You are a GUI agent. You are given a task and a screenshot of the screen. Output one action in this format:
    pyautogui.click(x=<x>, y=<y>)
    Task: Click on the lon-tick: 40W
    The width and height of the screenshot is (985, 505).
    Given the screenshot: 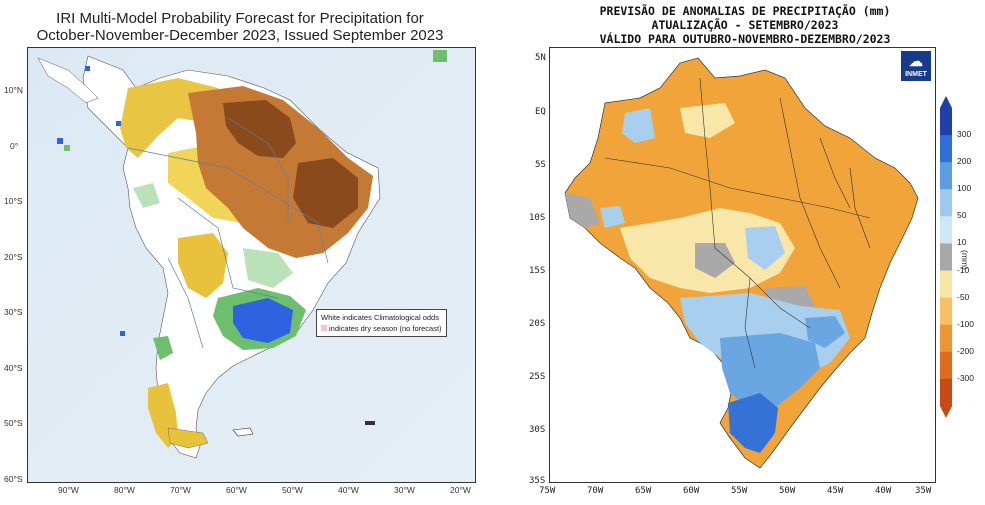 What is the action you would take?
    pyautogui.click(x=883, y=491)
    